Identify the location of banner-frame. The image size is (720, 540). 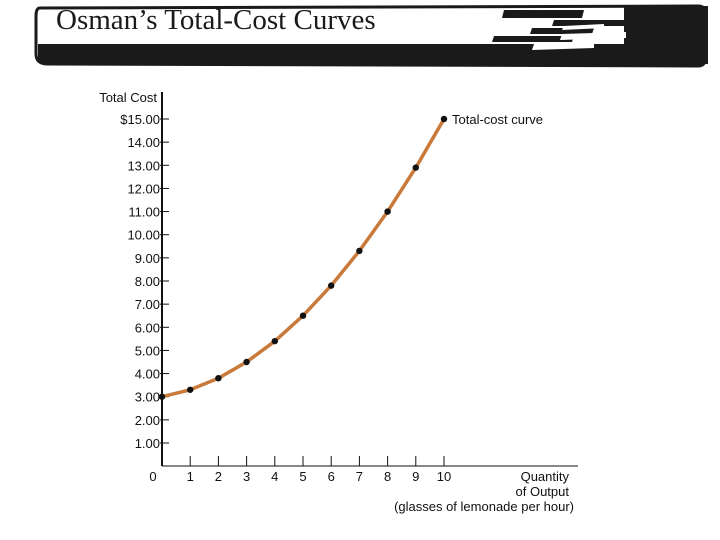
(371, 36).